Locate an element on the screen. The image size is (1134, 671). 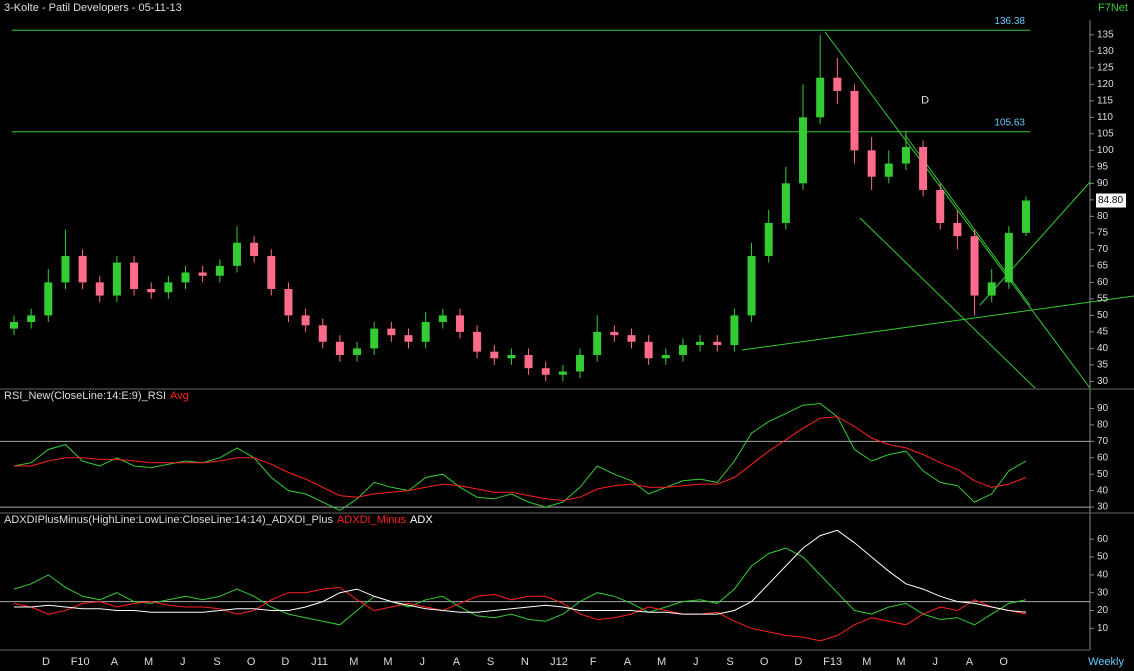
last-price-label: 84.80 is located at coordinates (1110, 200).